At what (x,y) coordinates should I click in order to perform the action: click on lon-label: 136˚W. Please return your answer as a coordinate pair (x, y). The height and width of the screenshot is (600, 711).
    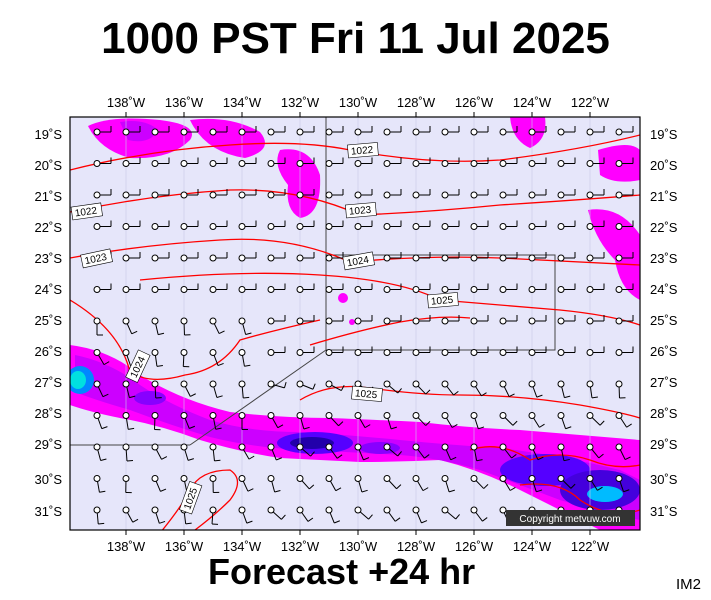
    Looking at the image, I should click on (184, 546).